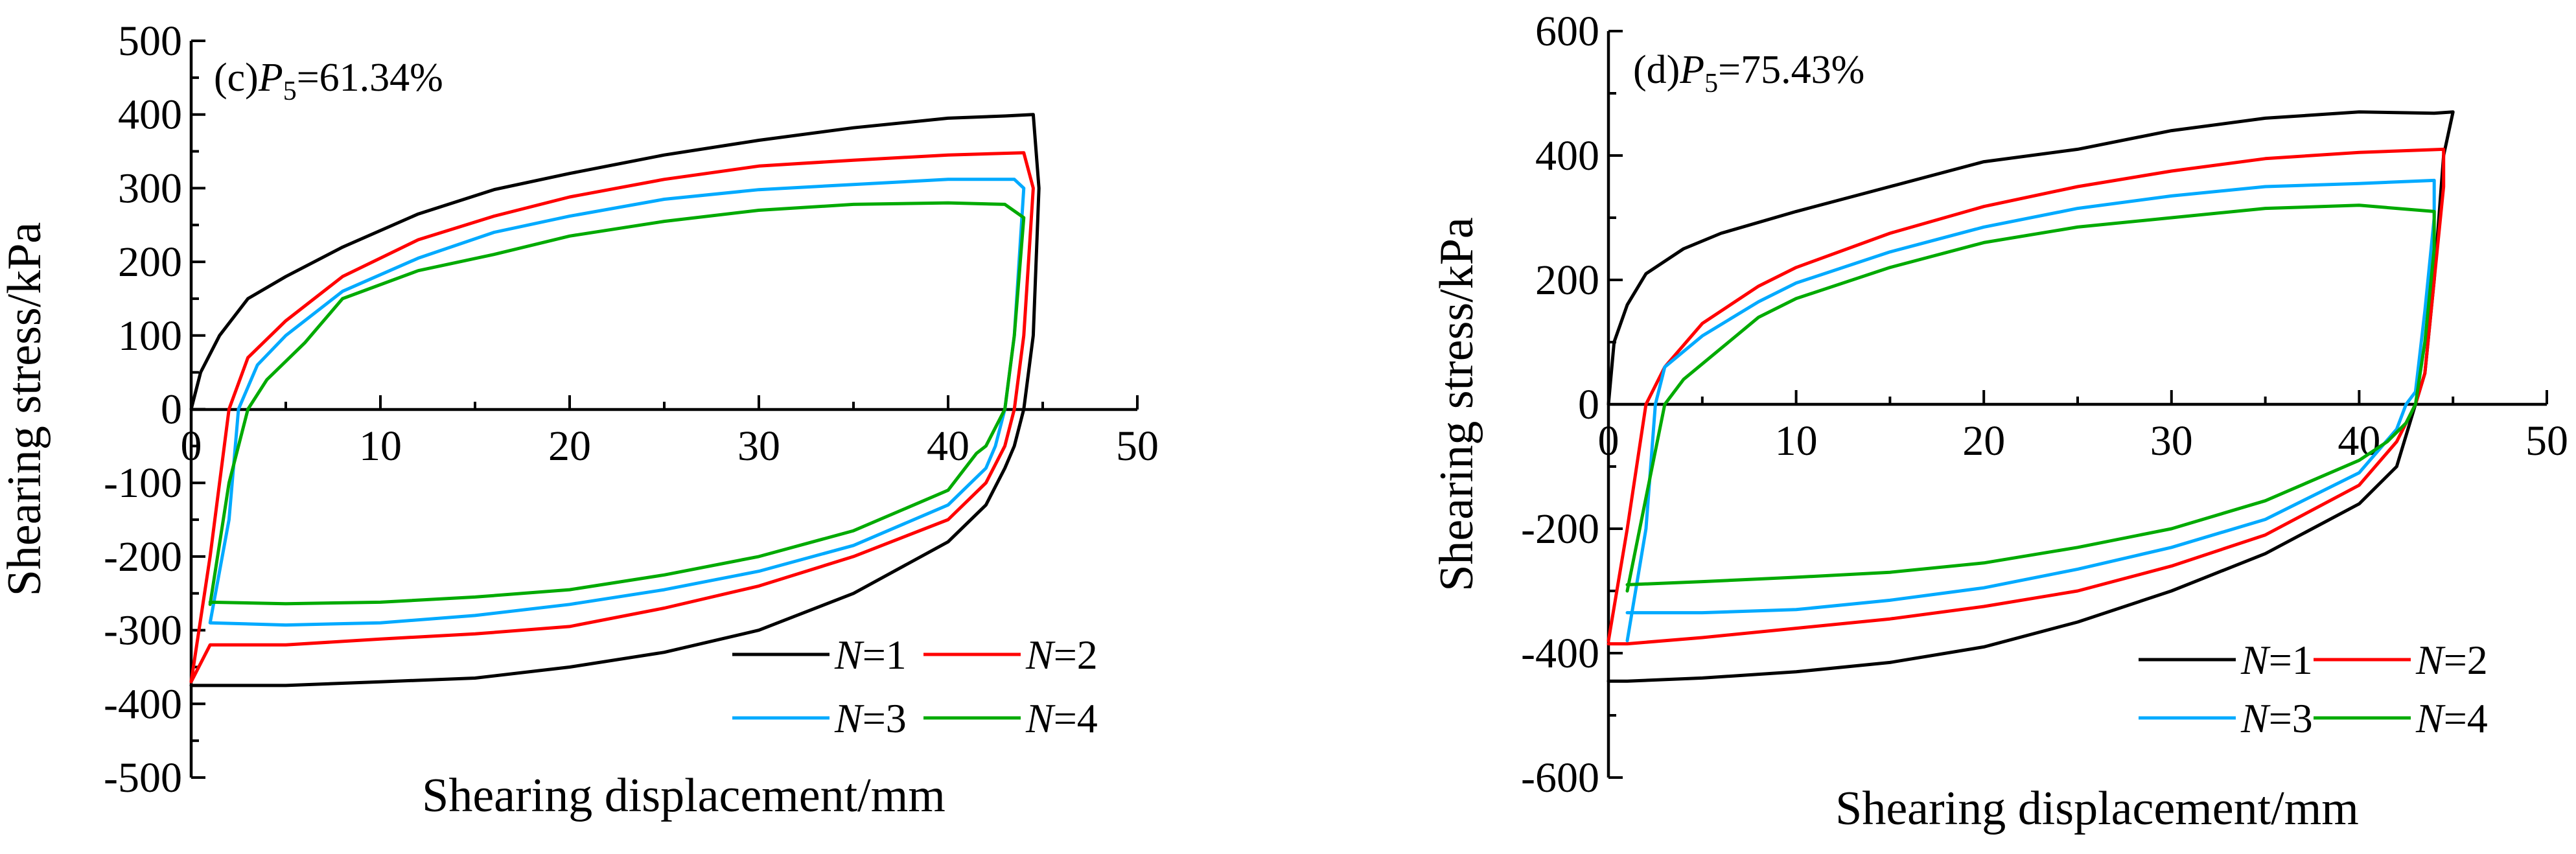  Describe the element at coordinates (143, 630) in the screenshot. I see `y-tick-label: -300` at that location.